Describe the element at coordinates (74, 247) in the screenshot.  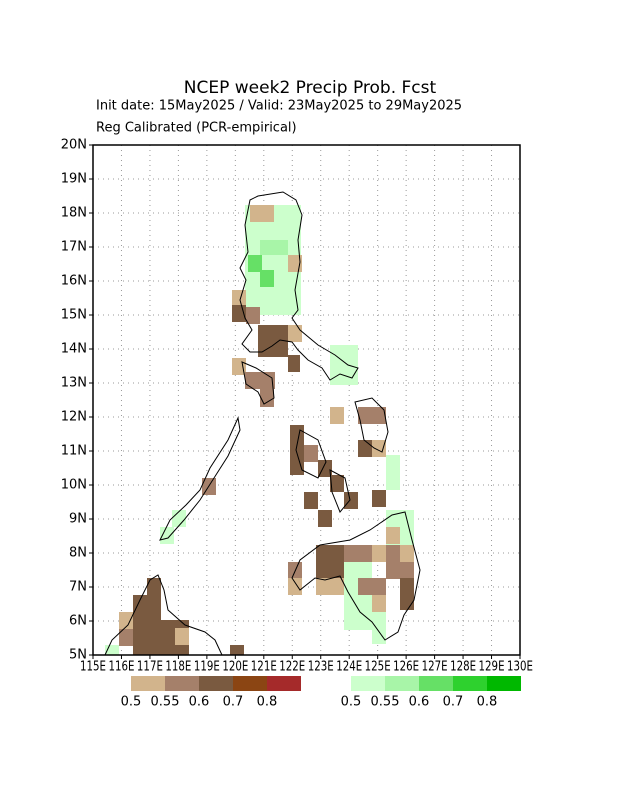
I see `y-tick-label: 17N` at that location.